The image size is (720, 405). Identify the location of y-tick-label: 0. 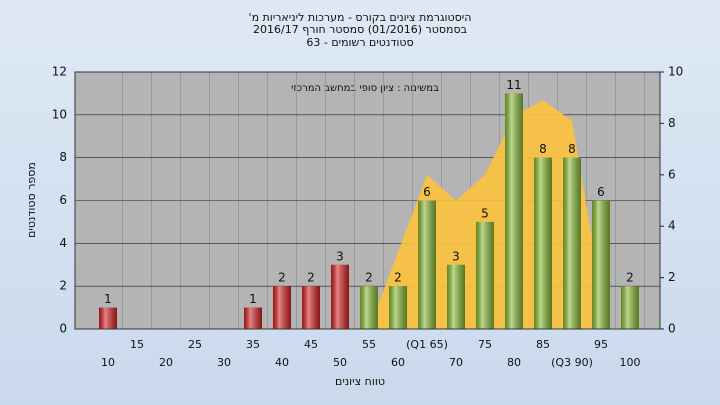
(63, 329).